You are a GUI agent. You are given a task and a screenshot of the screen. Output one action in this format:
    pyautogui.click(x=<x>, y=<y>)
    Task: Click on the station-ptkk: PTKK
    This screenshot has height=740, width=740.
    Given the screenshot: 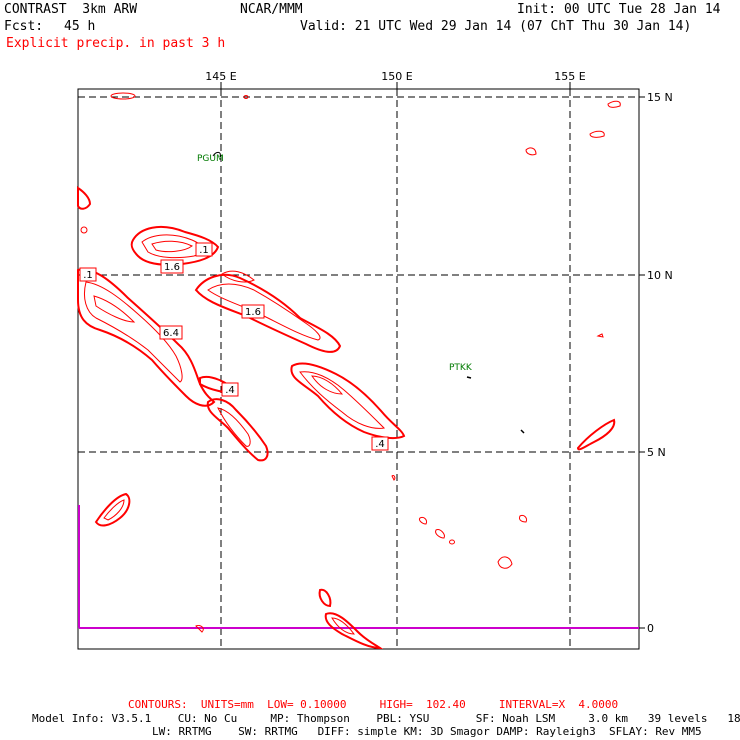 What is the action you would take?
    pyautogui.click(x=461, y=368)
    